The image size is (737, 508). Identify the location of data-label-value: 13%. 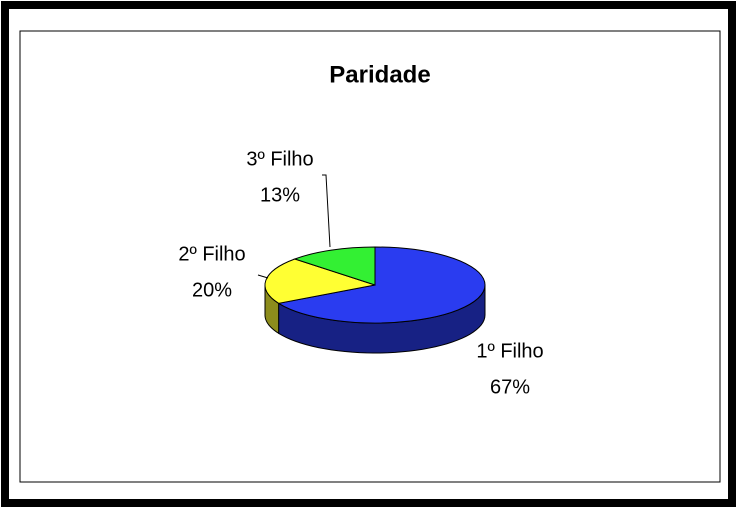
(280, 195).